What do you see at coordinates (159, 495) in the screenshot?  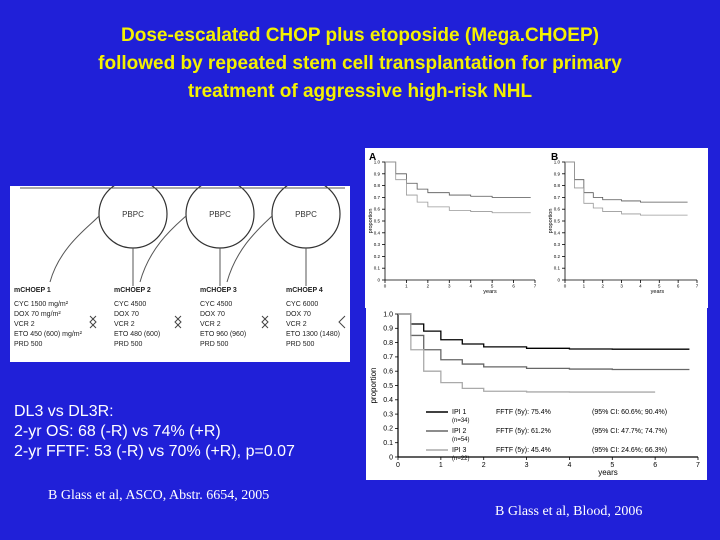 I see `citation-asco: B Glass et al, ASCO, Abstr. 6654, 2005` at bounding box center [159, 495].